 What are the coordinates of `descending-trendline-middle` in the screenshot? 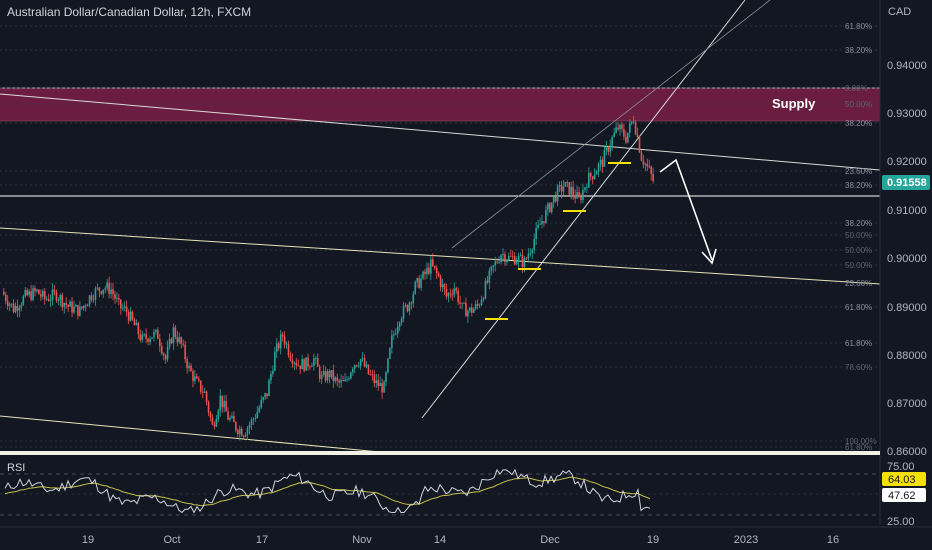 It's located at (440, 256).